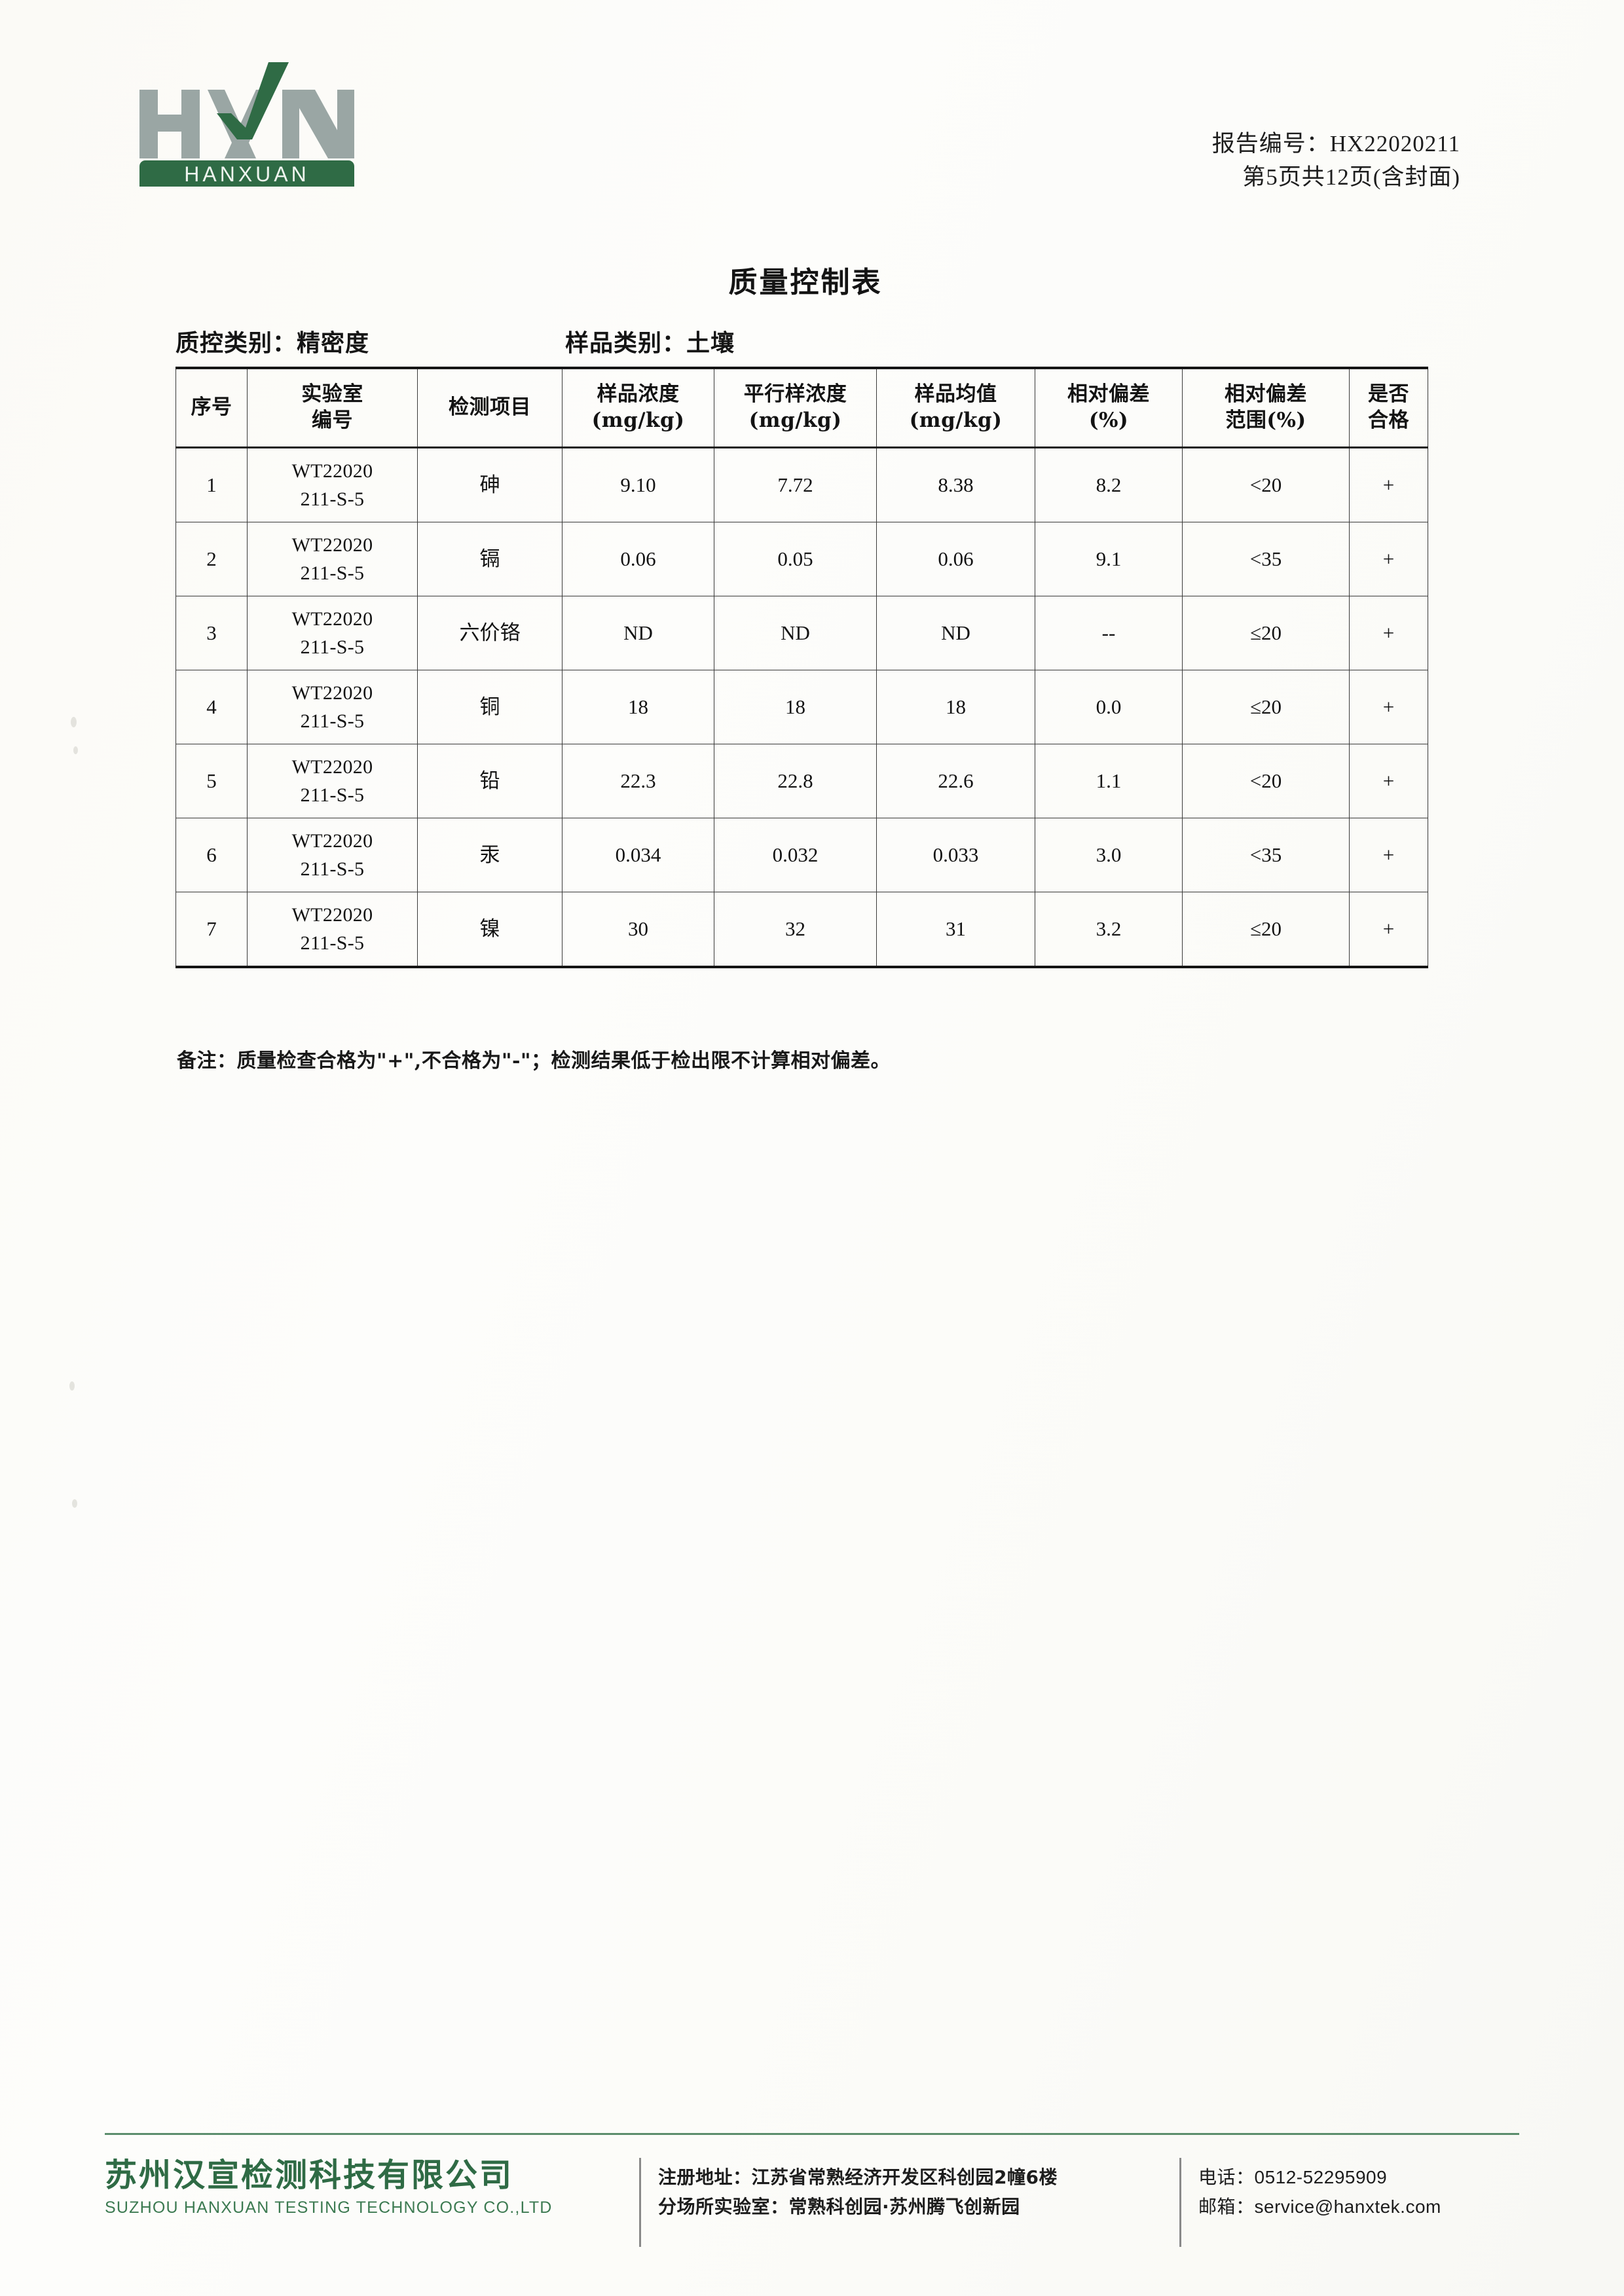 This screenshot has width=1624, height=2296. I want to click on column-header-rpd-range-line2: 范围(%), so click(1265, 420).